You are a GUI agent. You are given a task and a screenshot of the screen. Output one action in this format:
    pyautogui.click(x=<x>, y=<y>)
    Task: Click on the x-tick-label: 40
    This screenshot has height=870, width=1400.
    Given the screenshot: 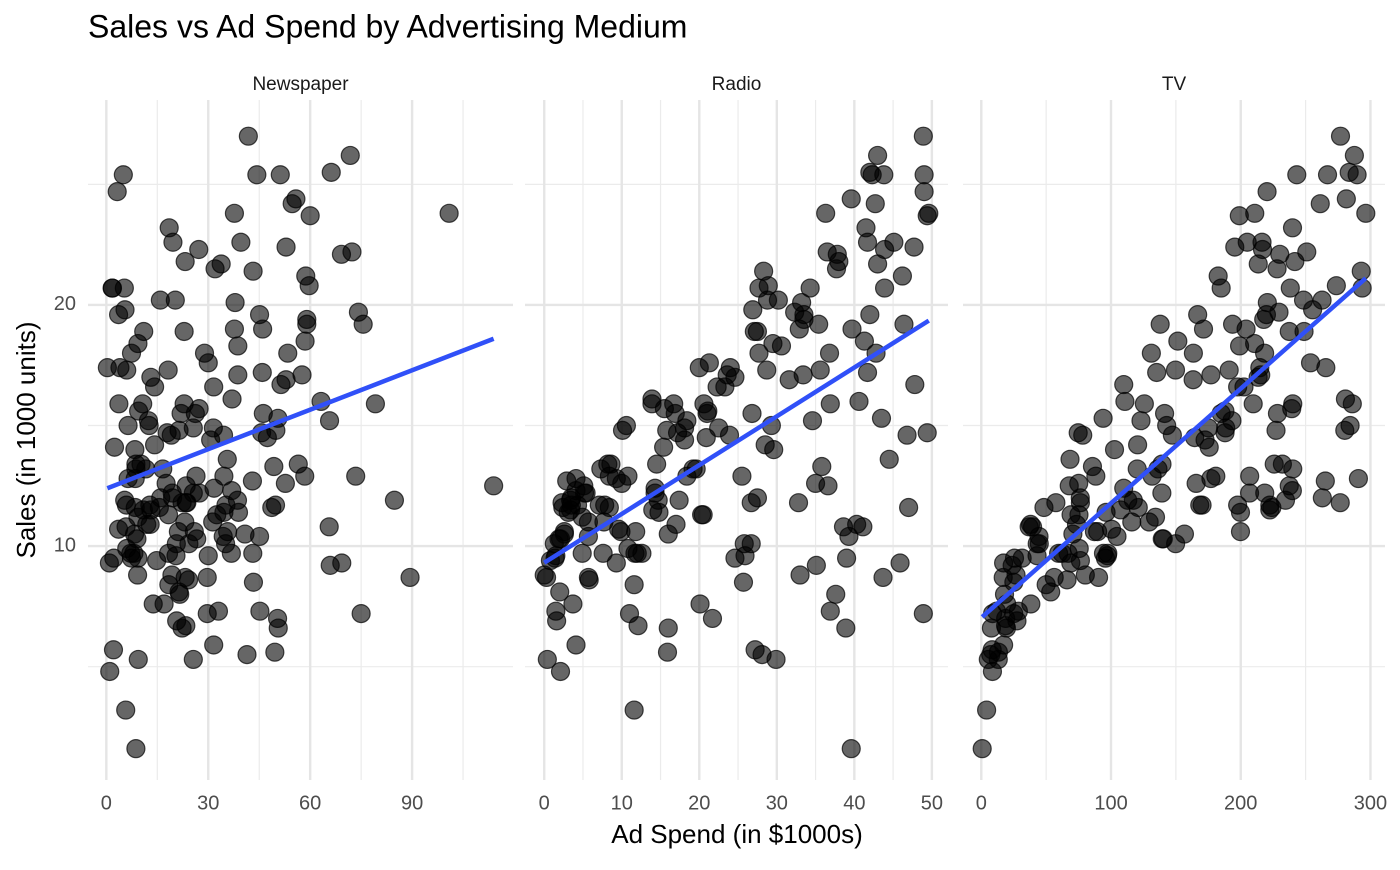 What is the action you would take?
    pyautogui.click(x=854, y=803)
    